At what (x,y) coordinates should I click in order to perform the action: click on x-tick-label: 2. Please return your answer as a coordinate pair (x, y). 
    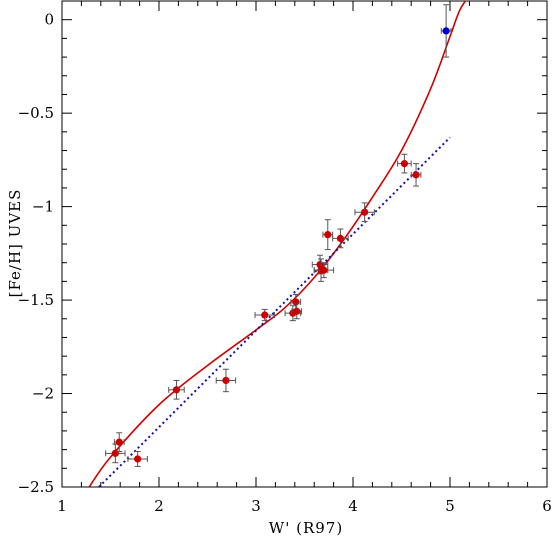
    Looking at the image, I should click on (159, 506).